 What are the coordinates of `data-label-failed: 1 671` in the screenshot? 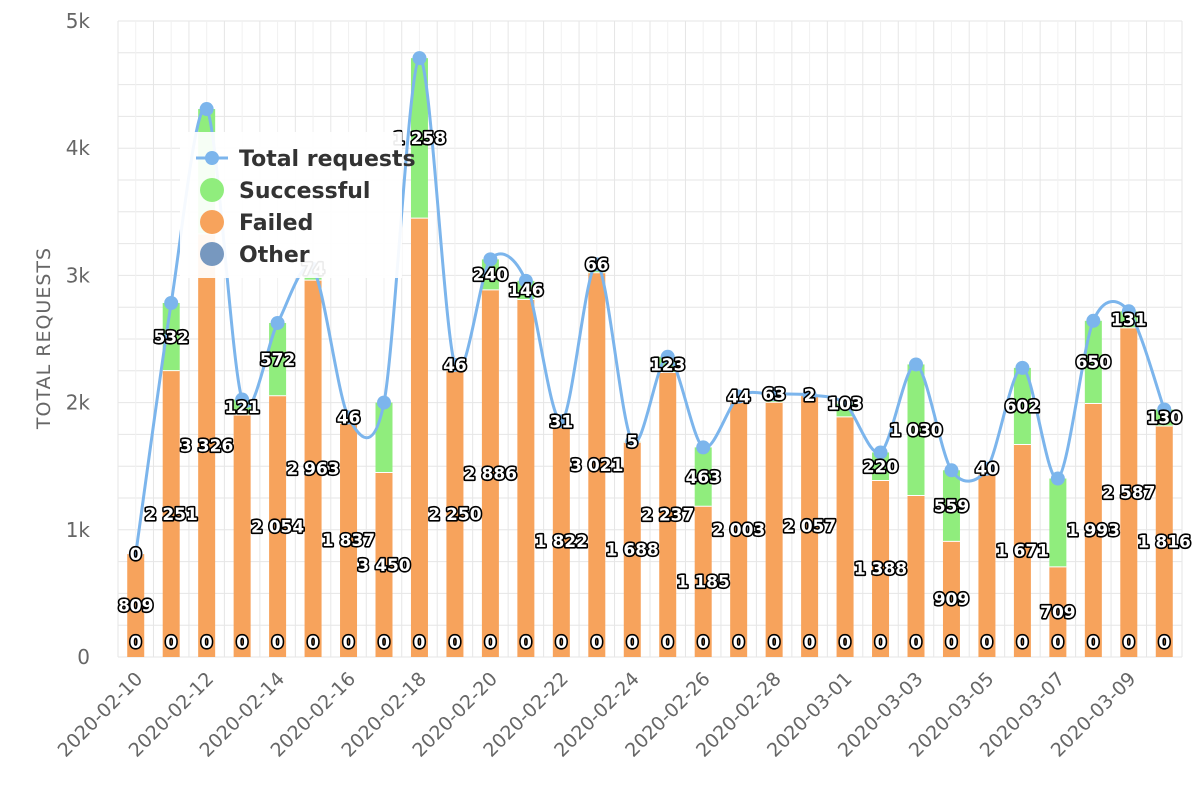 It's located at (1022, 552).